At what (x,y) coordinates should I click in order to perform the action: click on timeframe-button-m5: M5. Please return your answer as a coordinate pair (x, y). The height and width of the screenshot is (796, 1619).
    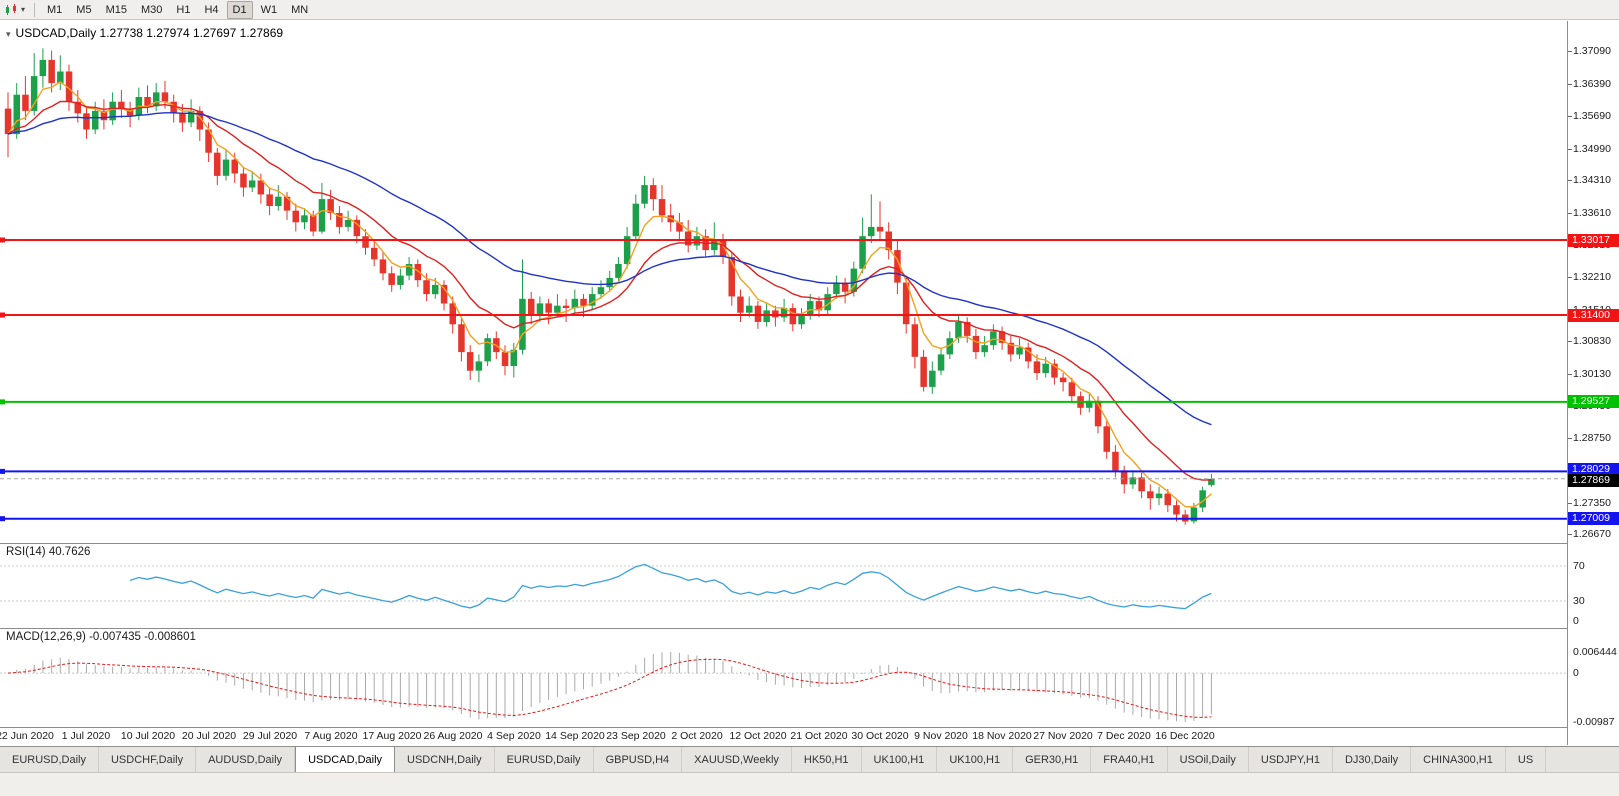
    Looking at the image, I should click on (84, 9).